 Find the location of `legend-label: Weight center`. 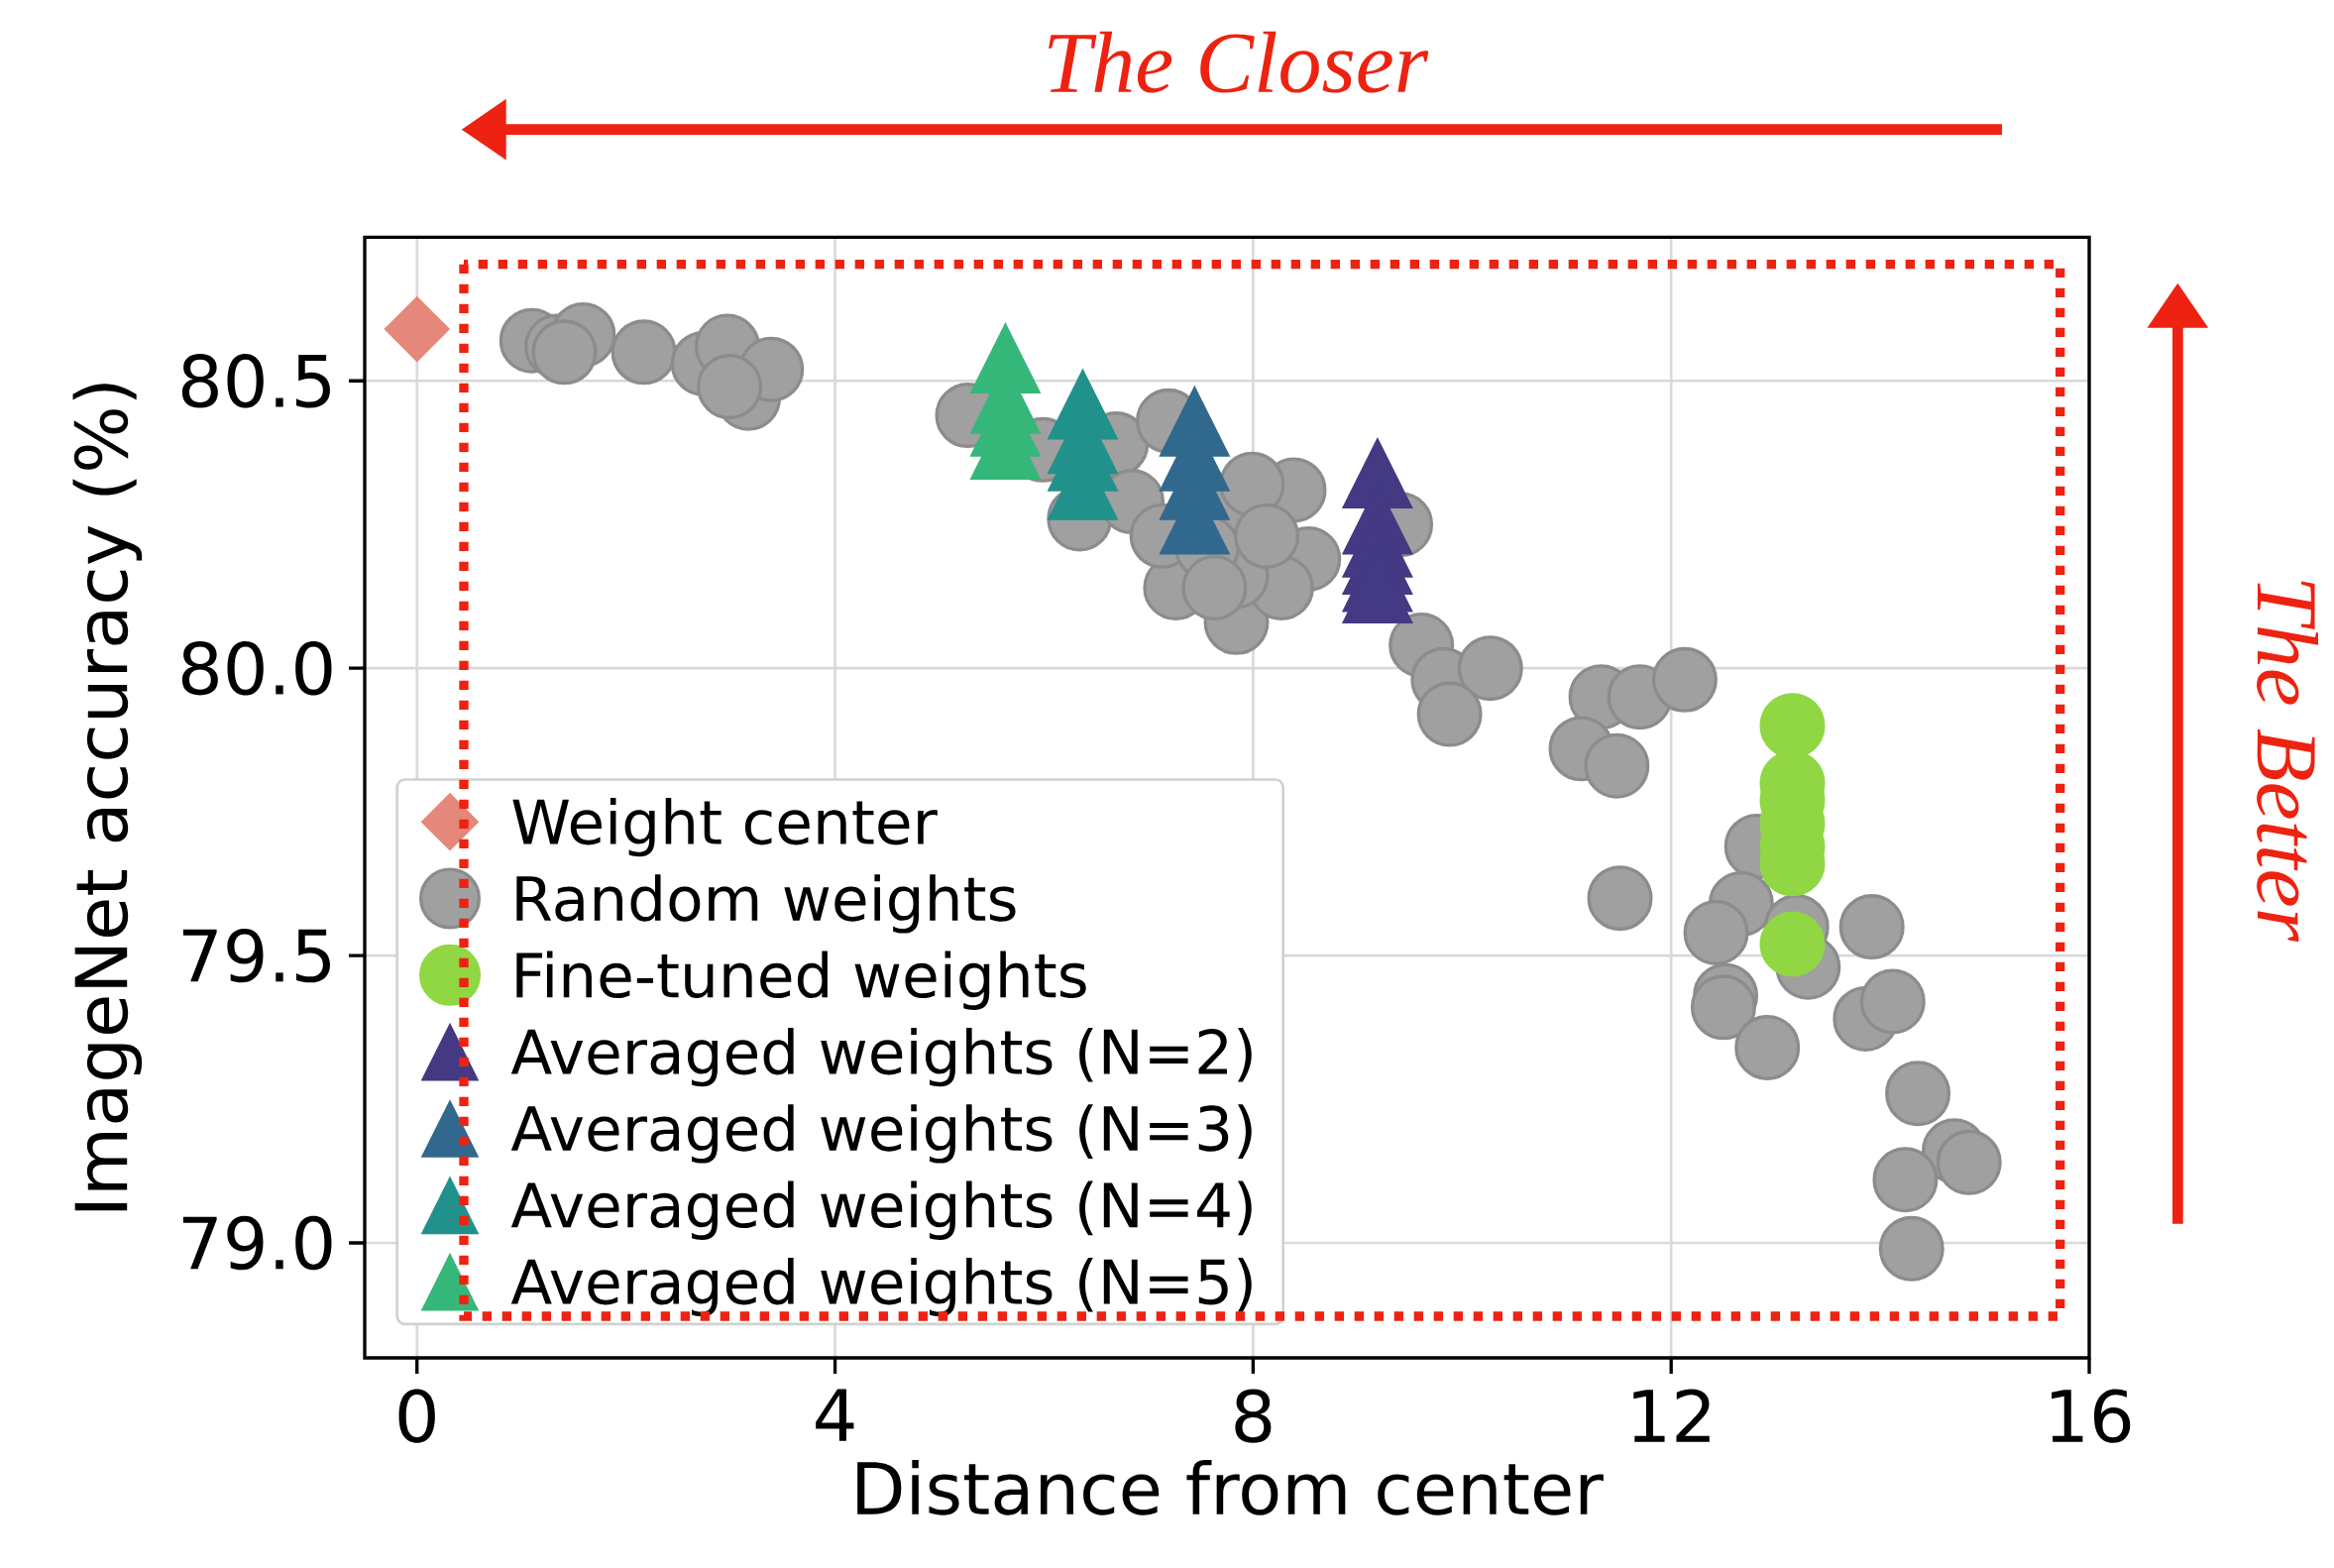

legend-label: Weight center is located at coordinates (725, 827).